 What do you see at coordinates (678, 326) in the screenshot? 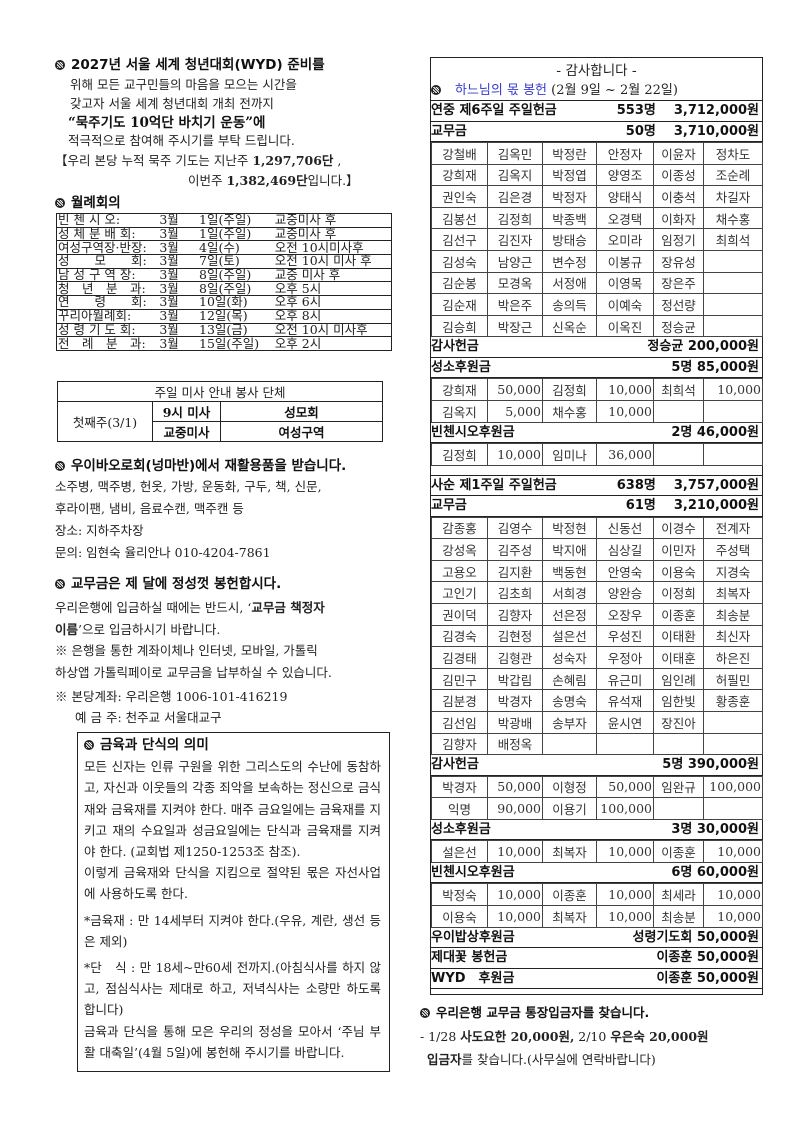
I see `name-cell: 정승균` at bounding box center [678, 326].